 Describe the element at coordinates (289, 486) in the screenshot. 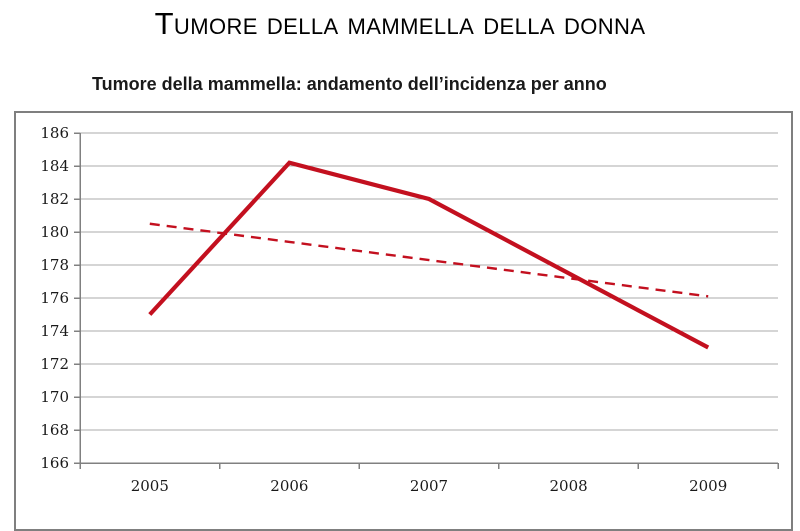

I see `x-axis-label: 2006` at that location.